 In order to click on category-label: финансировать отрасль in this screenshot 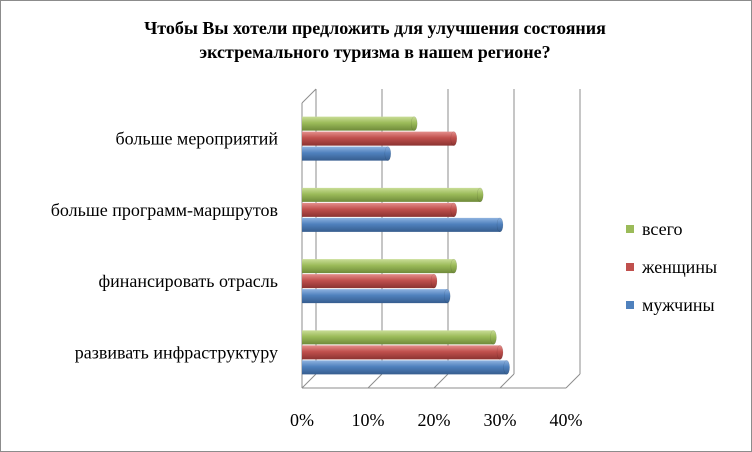, I will do `click(188, 281)`.